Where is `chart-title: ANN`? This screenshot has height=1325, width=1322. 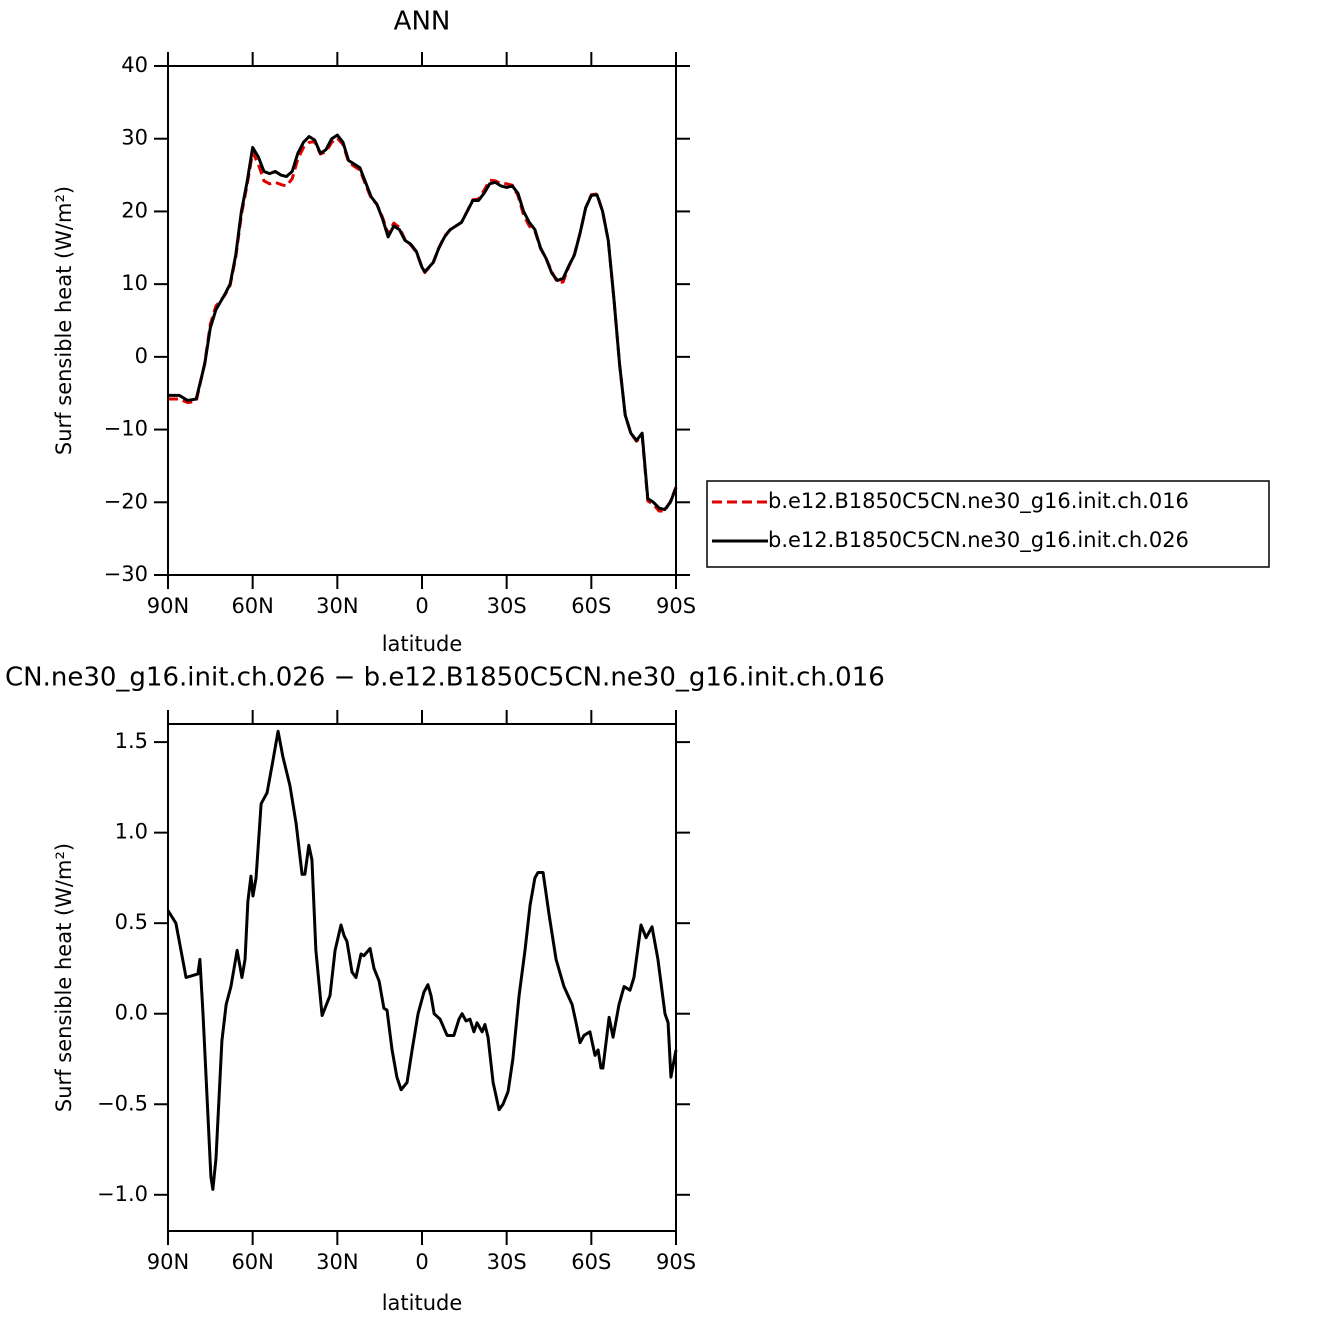
chart-title: ANN is located at coordinates (422, 22).